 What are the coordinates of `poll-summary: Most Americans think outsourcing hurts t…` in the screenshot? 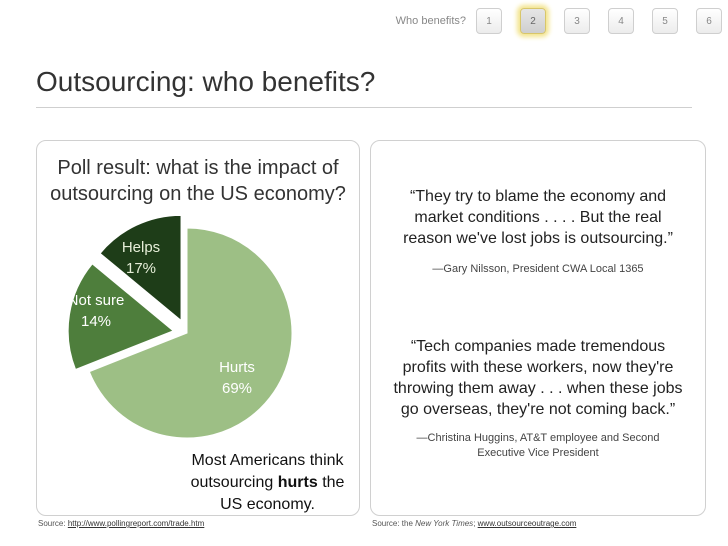 It's located at (267, 483).